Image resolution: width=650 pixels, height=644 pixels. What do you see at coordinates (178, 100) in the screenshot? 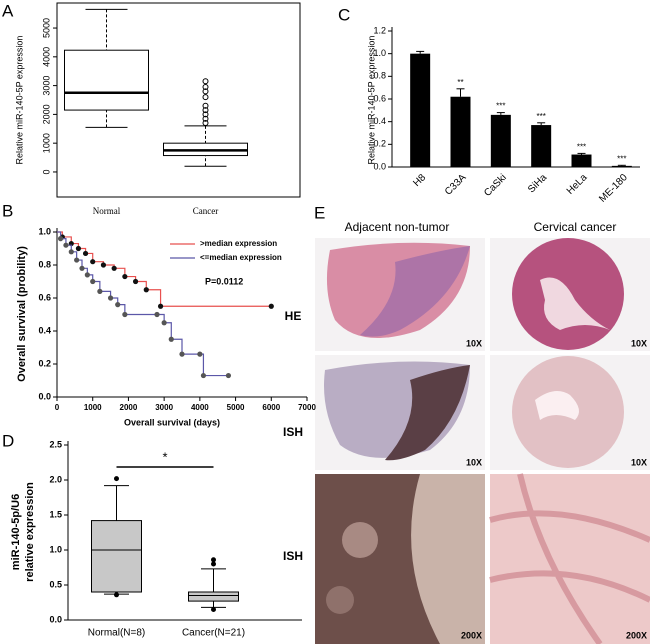
I see `plot-frame` at bounding box center [178, 100].